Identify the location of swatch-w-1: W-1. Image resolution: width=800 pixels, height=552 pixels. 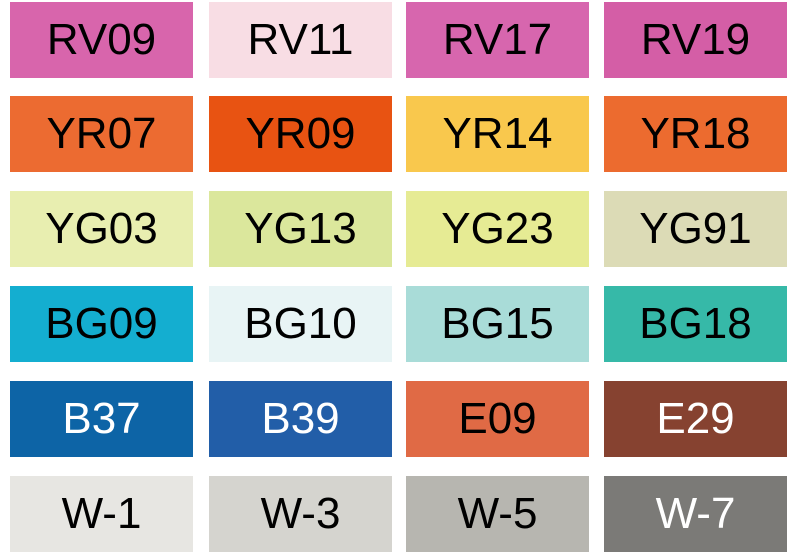
(101, 514).